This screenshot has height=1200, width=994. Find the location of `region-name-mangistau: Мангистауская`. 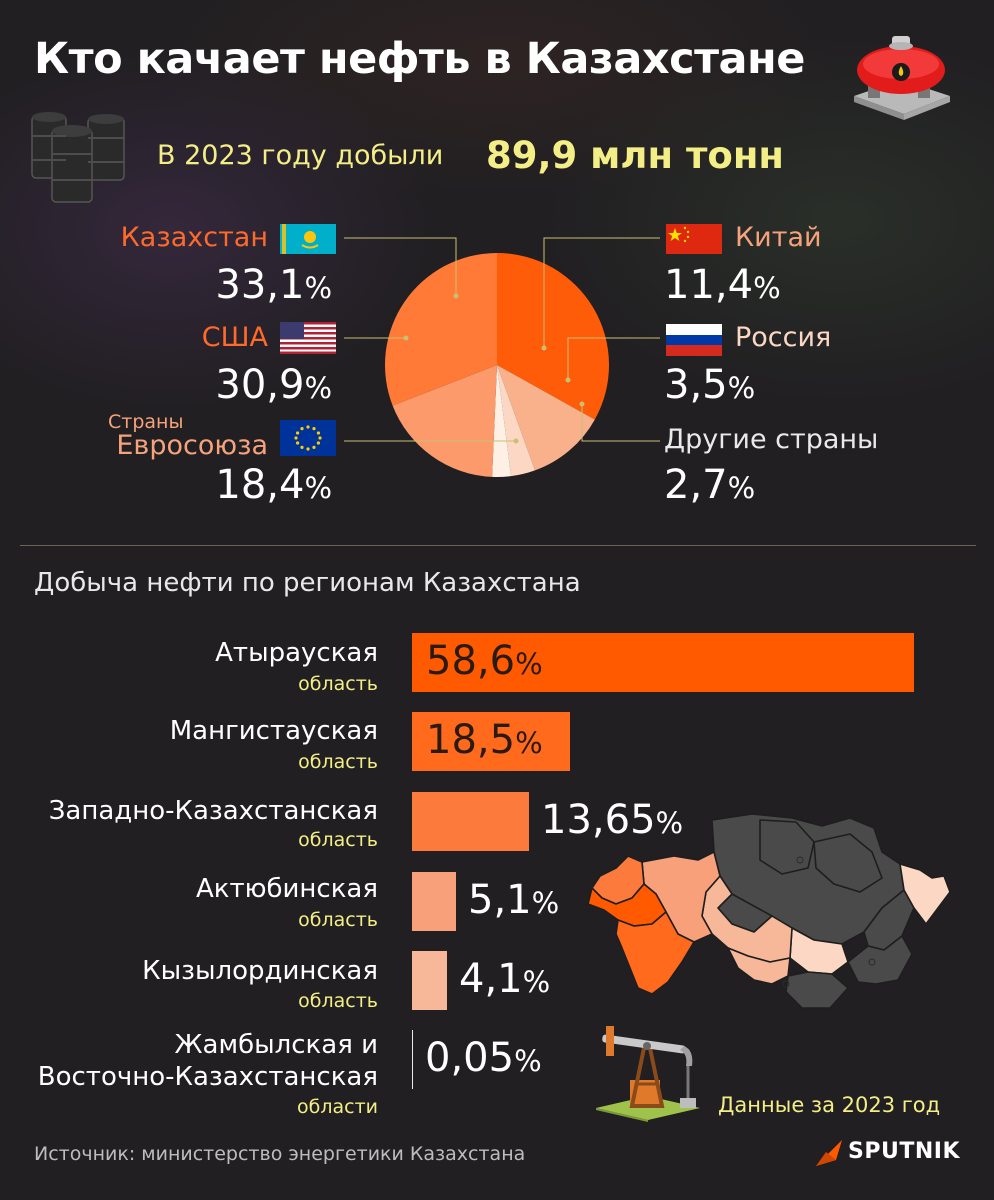

region-name-mangistau: Мангистауская is located at coordinates (273, 731).